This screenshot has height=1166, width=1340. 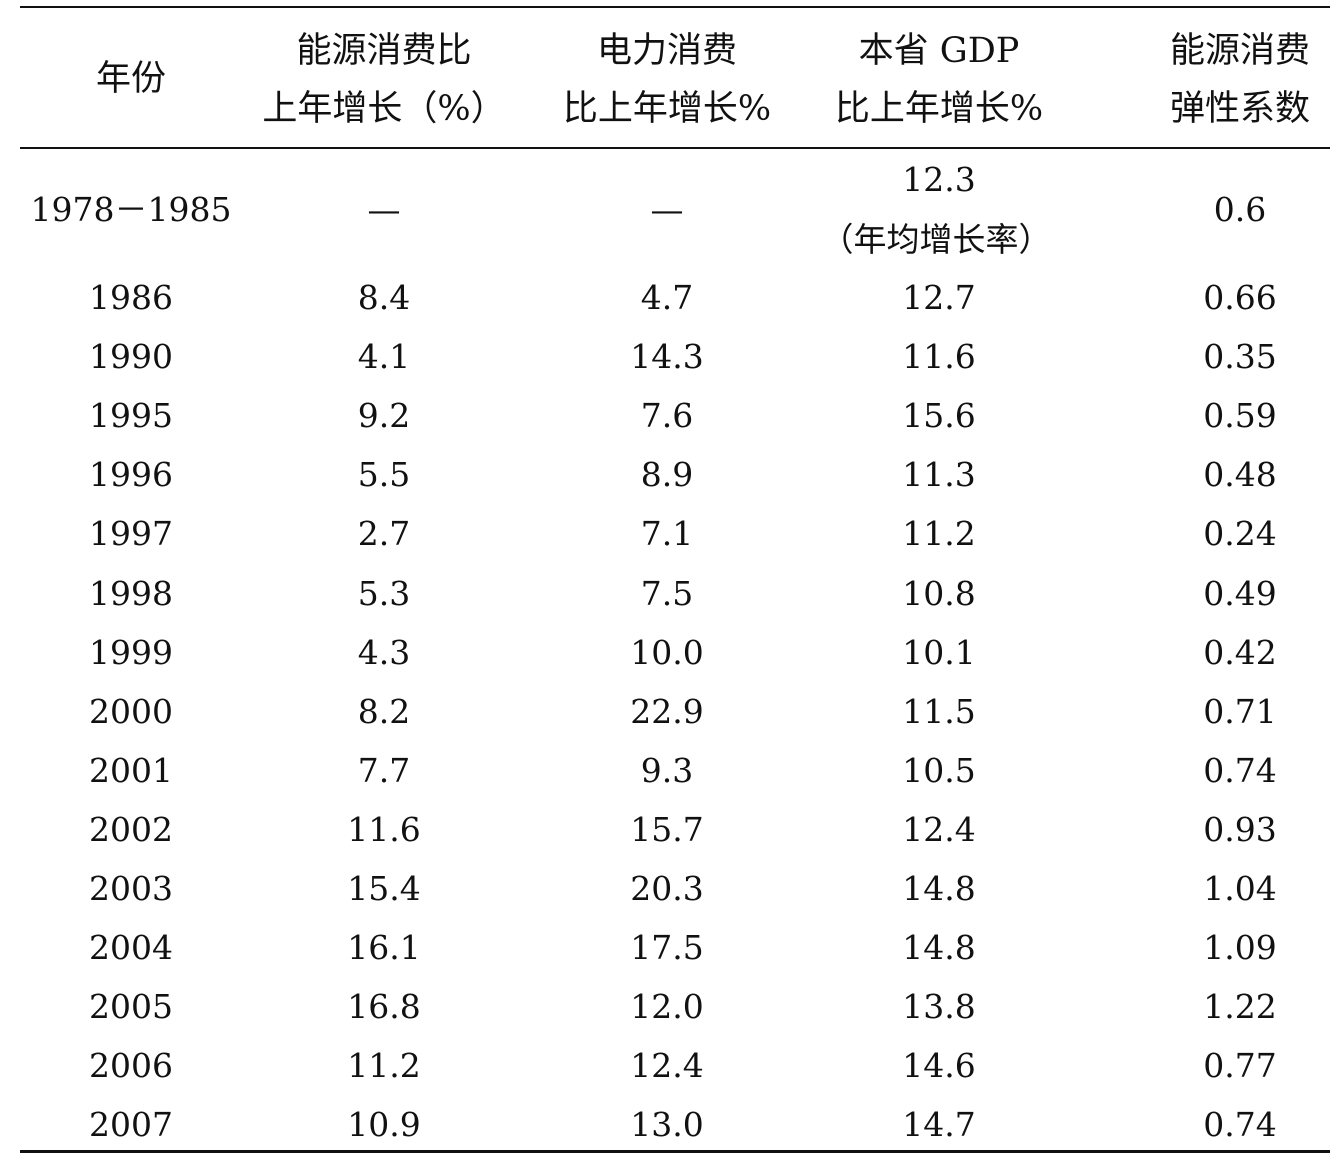 I want to click on first-row-energy: —, so click(x=384, y=209).